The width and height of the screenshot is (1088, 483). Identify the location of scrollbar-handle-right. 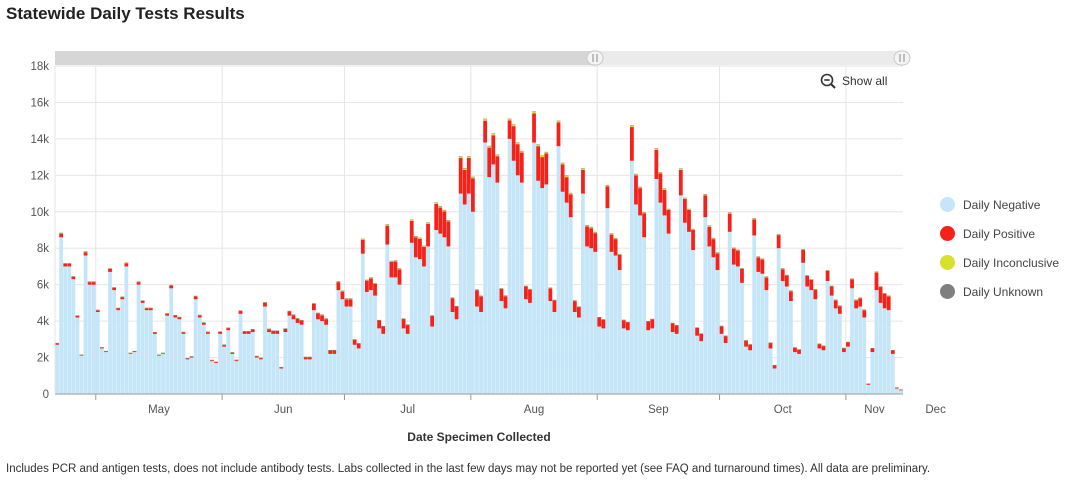
(902, 58).